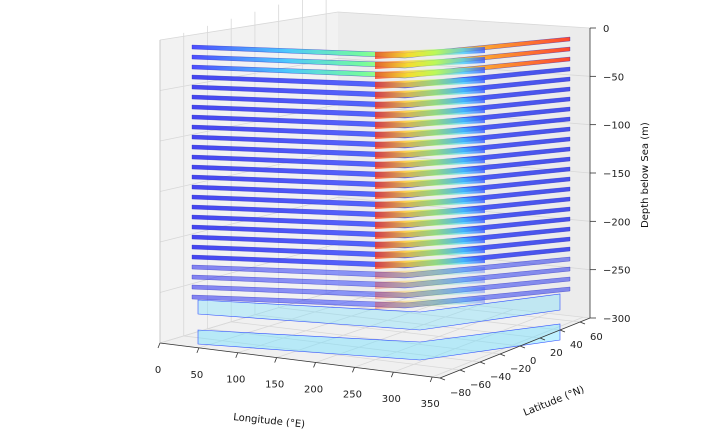 The width and height of the screenshot is (714, 430). Describe the element at coordinates (616, 126) in the screenshot. I see `z-tick-label: −100` at that location.